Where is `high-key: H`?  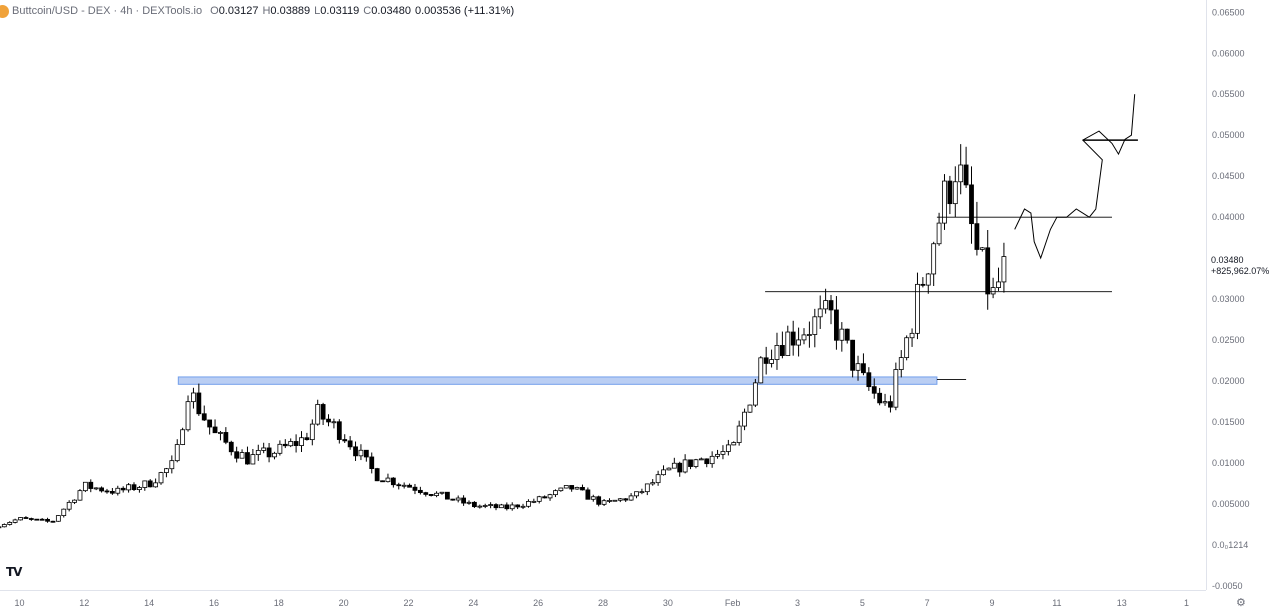 high-key: H is located at coordinates (266, 11).